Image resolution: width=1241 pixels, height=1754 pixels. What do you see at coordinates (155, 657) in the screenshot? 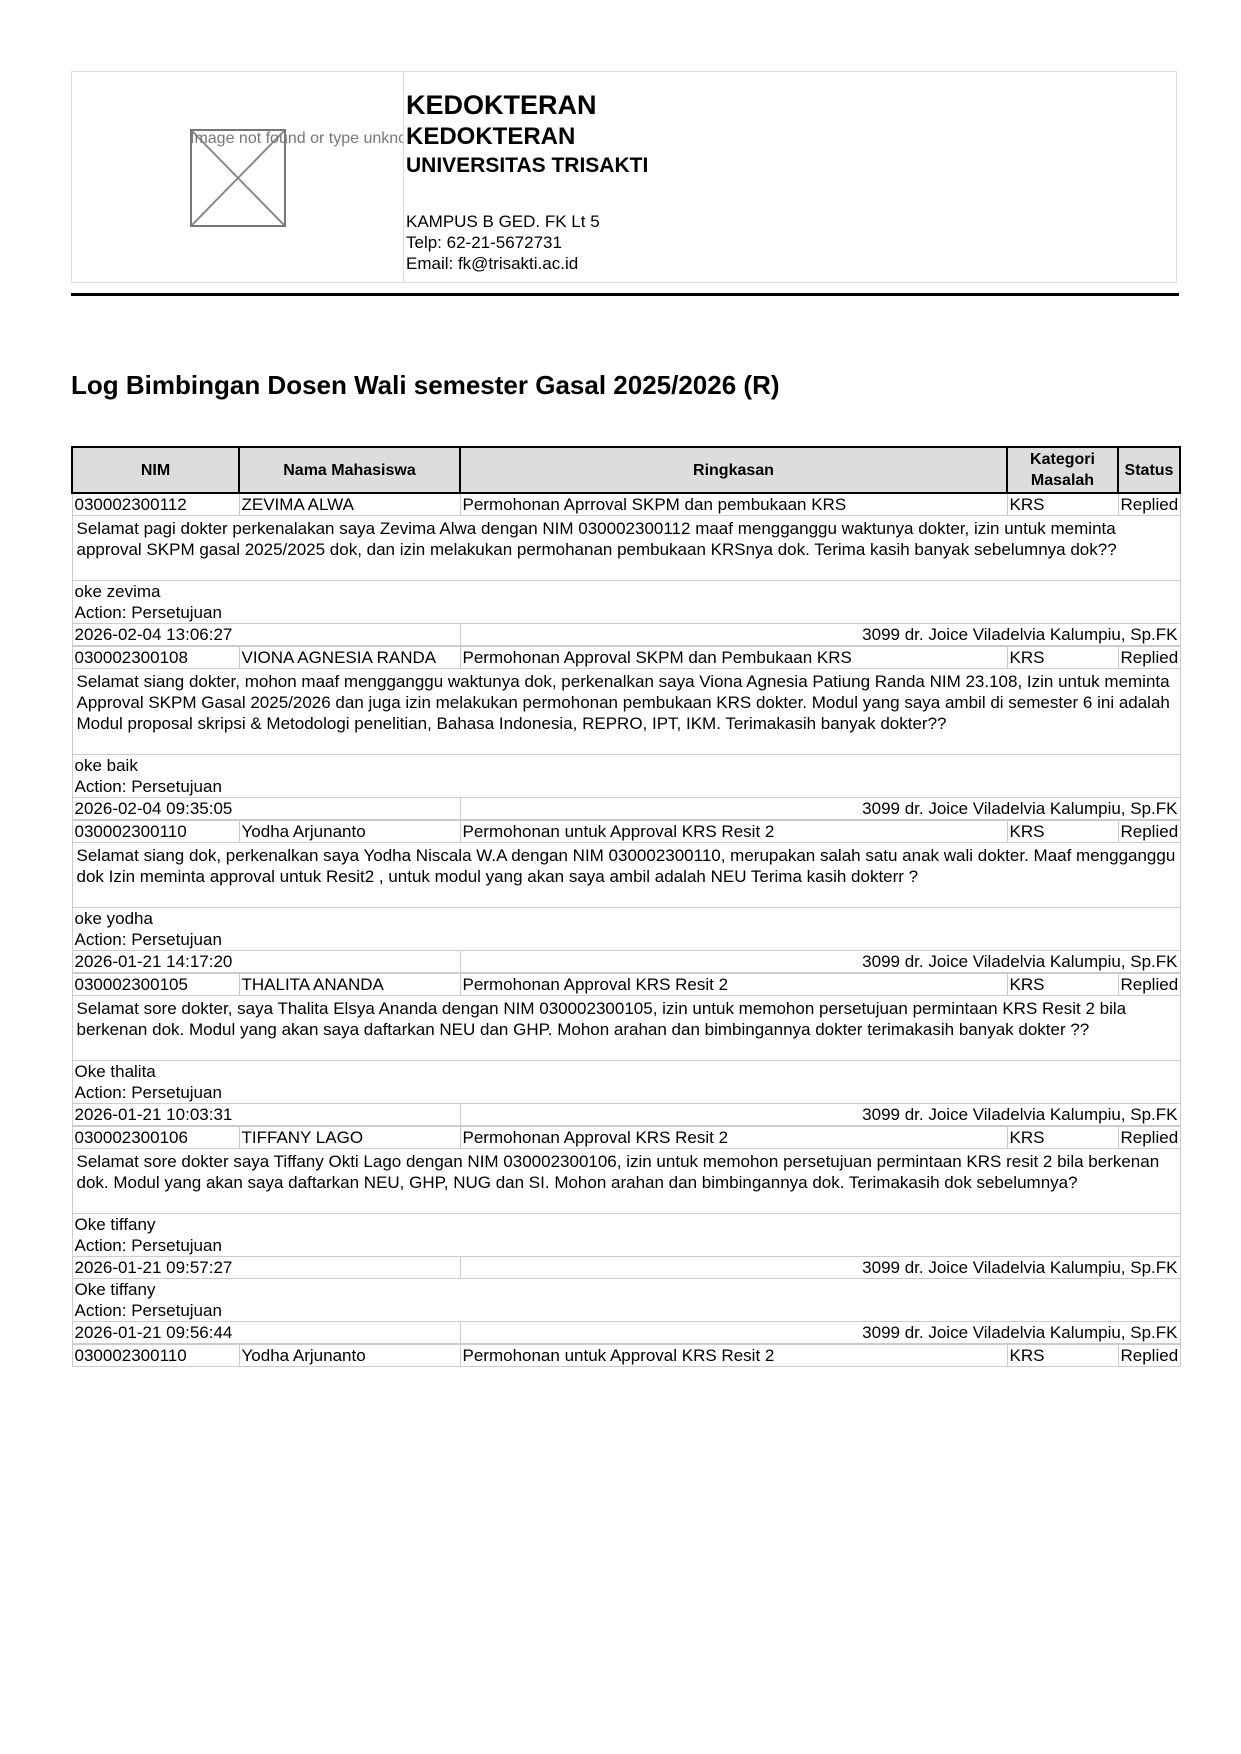
I see `entry-nim: 030002300108` at bounding box center [155, 657].